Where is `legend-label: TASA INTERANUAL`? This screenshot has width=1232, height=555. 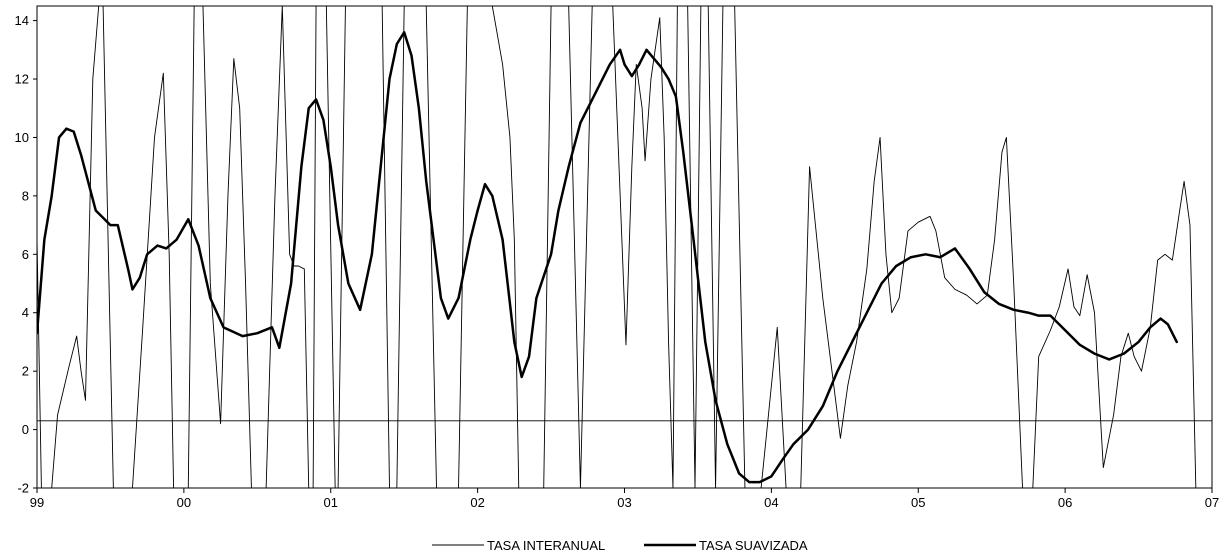 legend-label: TASA INTERANUAL is located at coordinates (546, 545).